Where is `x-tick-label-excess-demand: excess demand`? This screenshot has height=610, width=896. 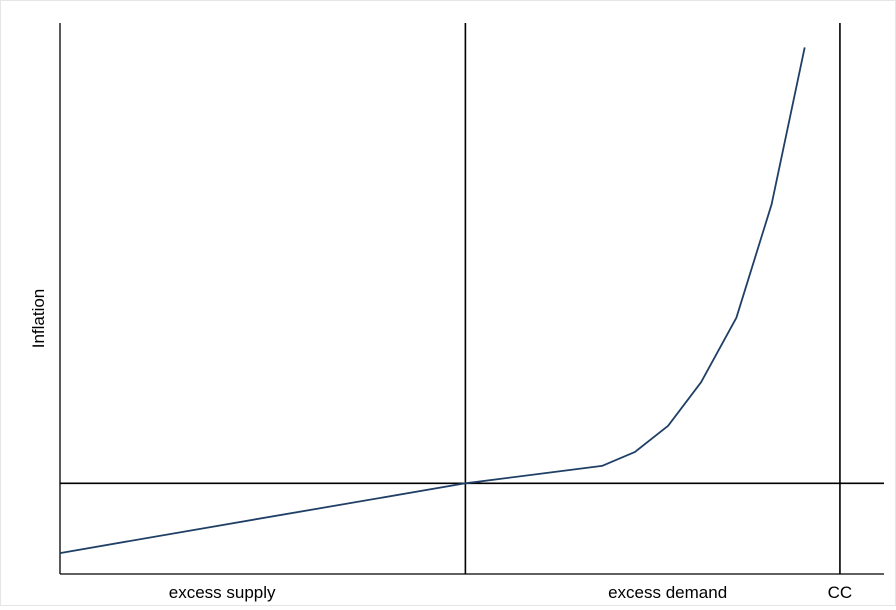 x-tick-label-excess-demand: excess demand is located at coordinates (667, 592).